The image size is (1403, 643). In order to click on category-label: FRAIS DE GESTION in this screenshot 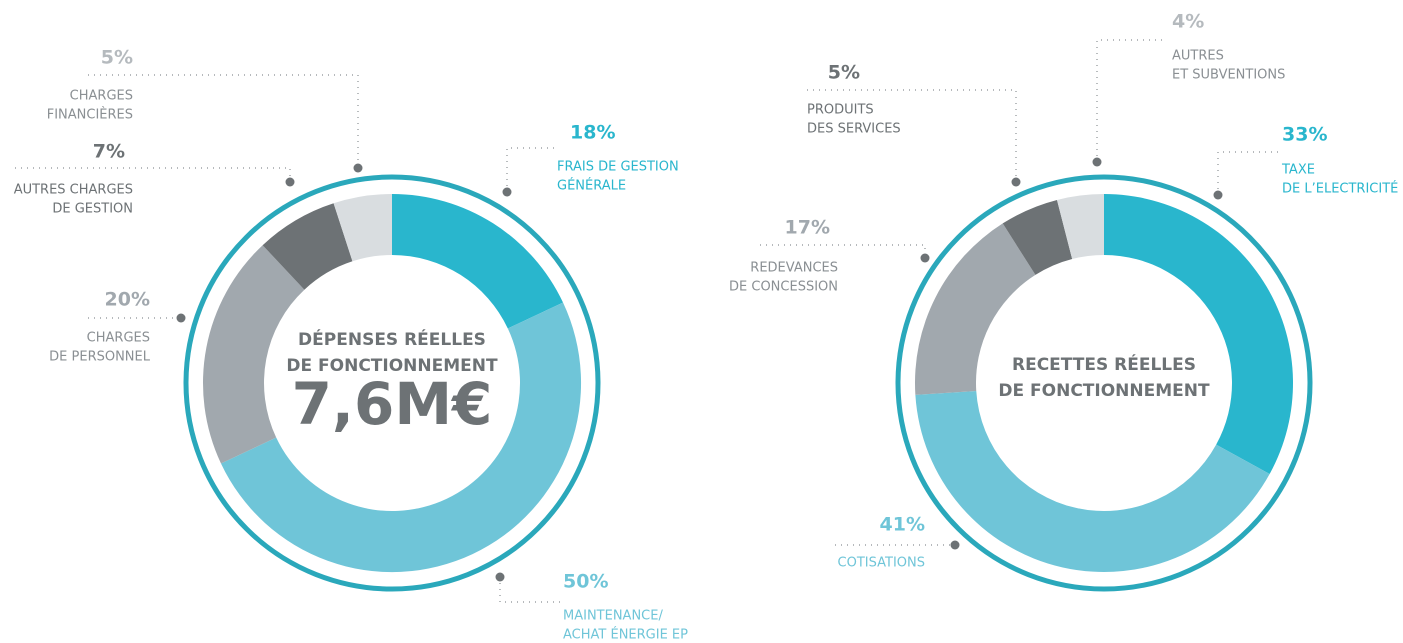, I will do `click(618, 167)`.